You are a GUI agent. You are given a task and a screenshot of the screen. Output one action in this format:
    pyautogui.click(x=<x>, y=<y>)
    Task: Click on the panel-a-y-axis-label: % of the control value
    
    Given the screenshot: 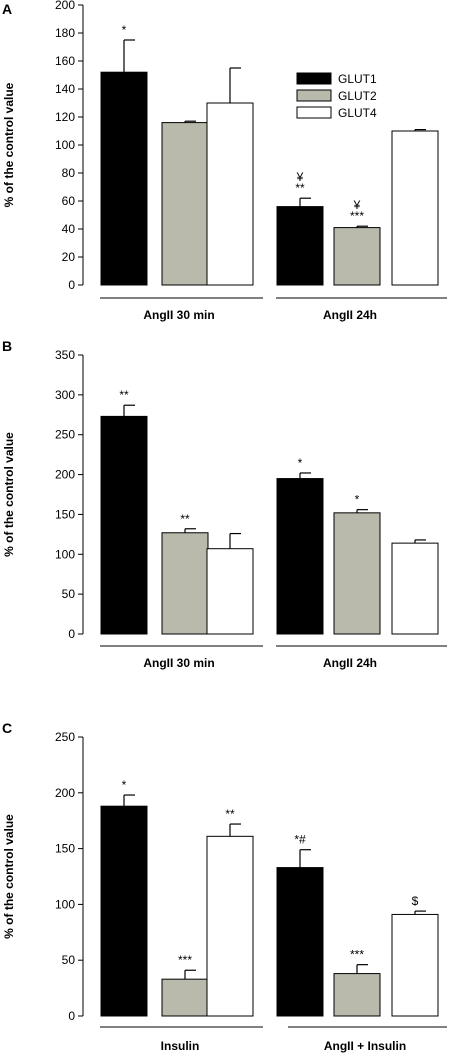 What is the action you would take?
    pyautogui.click(x=9, y=144)
    